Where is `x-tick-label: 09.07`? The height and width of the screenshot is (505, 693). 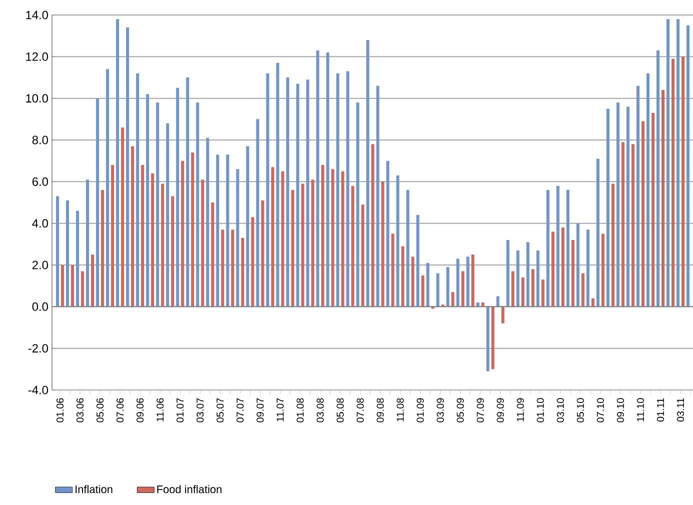
x-tick-label: 09.07 is located at coordinates (260, 410).